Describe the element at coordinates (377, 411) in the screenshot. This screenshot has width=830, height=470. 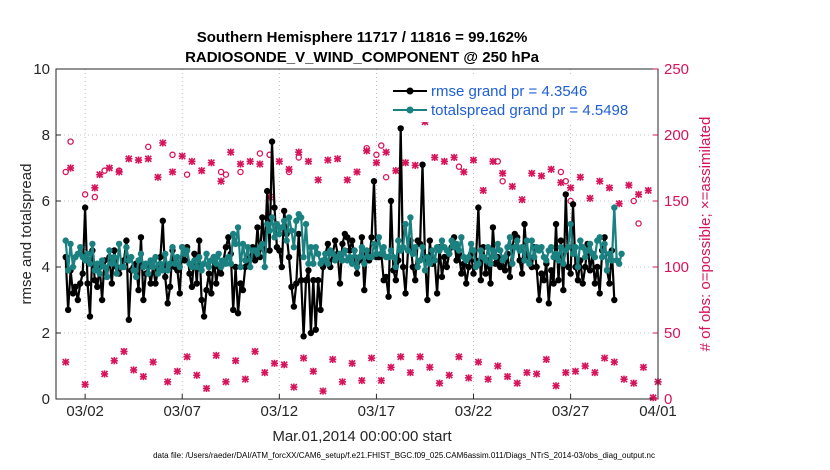
I see `x-tick-label: 03/17` at that location.